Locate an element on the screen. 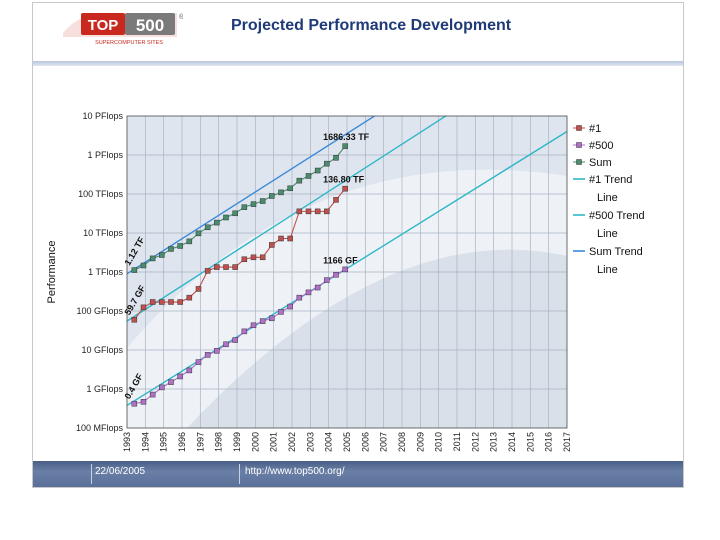 Image resolution: width=720 pixels, height=540 pixels. legend-label: #1 is located at coordinates (595, 129).